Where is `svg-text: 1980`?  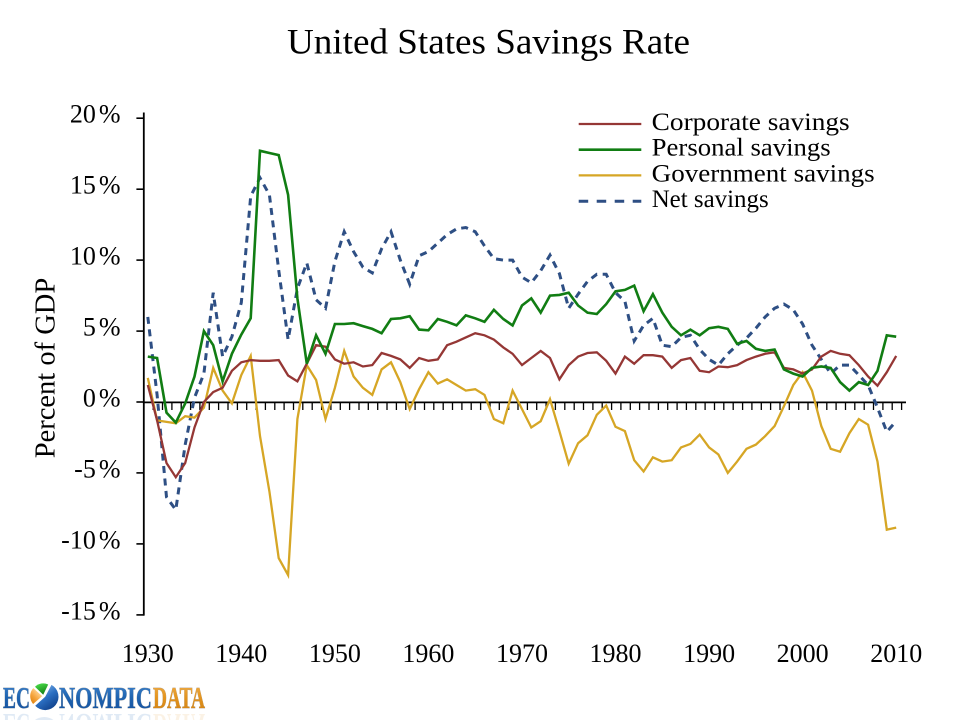
svg-text: 1980 is located at coordinates (616, 653).